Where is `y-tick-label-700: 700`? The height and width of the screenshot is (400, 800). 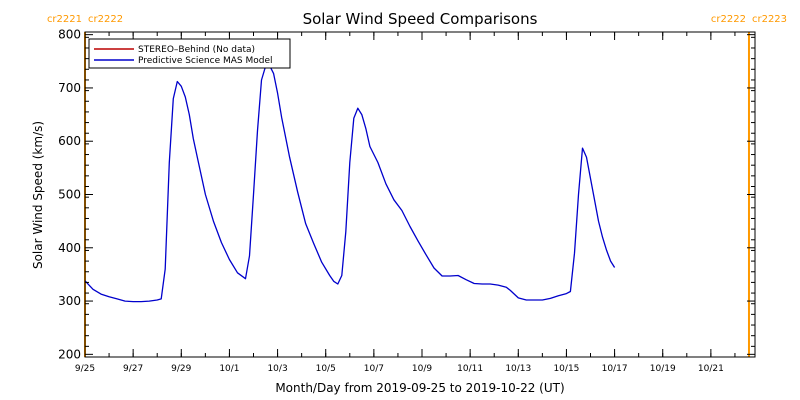 y-tick-label-700: 700 is located at coordinates (69, 88).